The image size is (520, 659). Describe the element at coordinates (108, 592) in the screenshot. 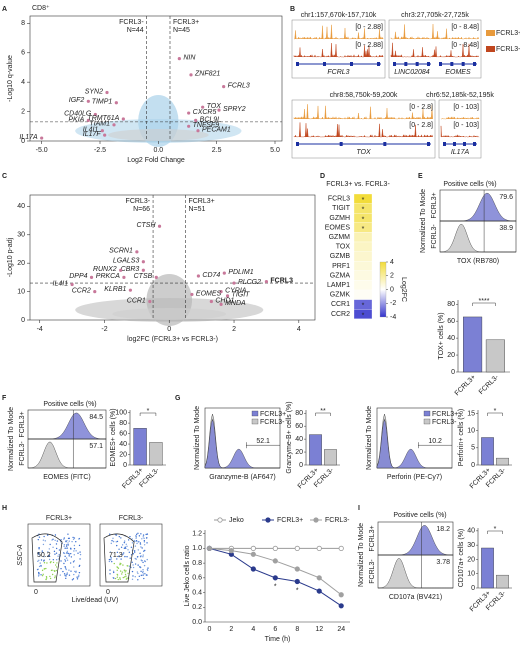

I see `x-tick-label: 0` at that location.